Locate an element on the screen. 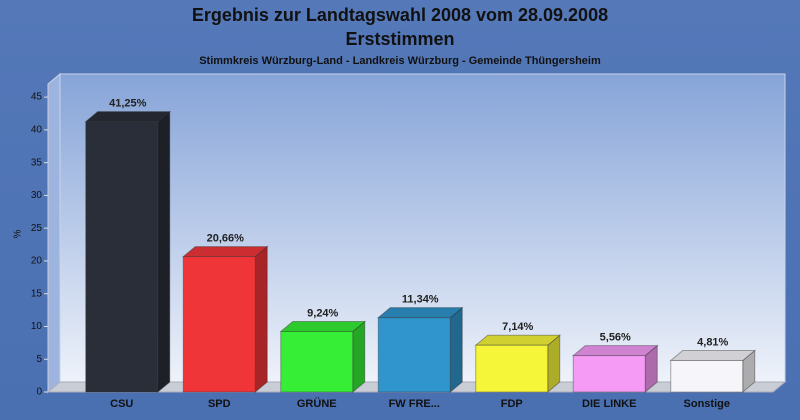  y-tick-label: 40 is located at coordinates (37, 130).